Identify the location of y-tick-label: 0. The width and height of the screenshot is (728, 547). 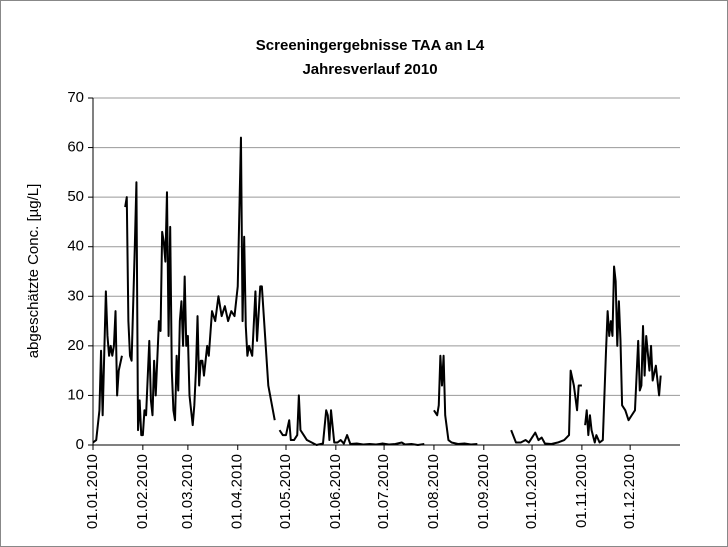
(80, 444).